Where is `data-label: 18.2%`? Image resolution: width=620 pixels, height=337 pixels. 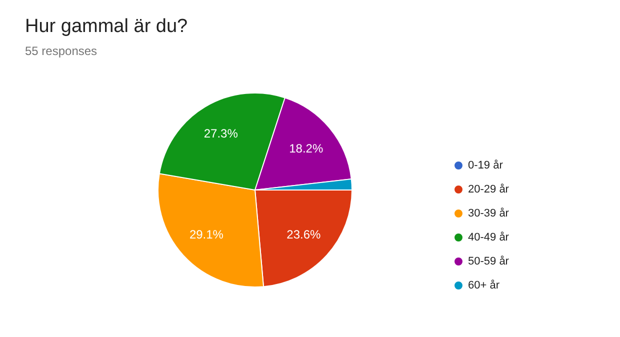 data-label: 18.2% is located at coordinates (306, 148).